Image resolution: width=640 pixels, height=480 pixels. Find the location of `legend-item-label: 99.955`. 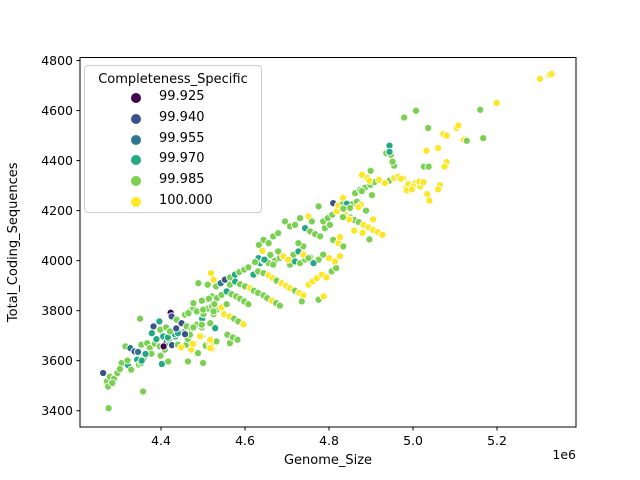

legend-item-label: 99.955 is located at coordinates (182, 138).